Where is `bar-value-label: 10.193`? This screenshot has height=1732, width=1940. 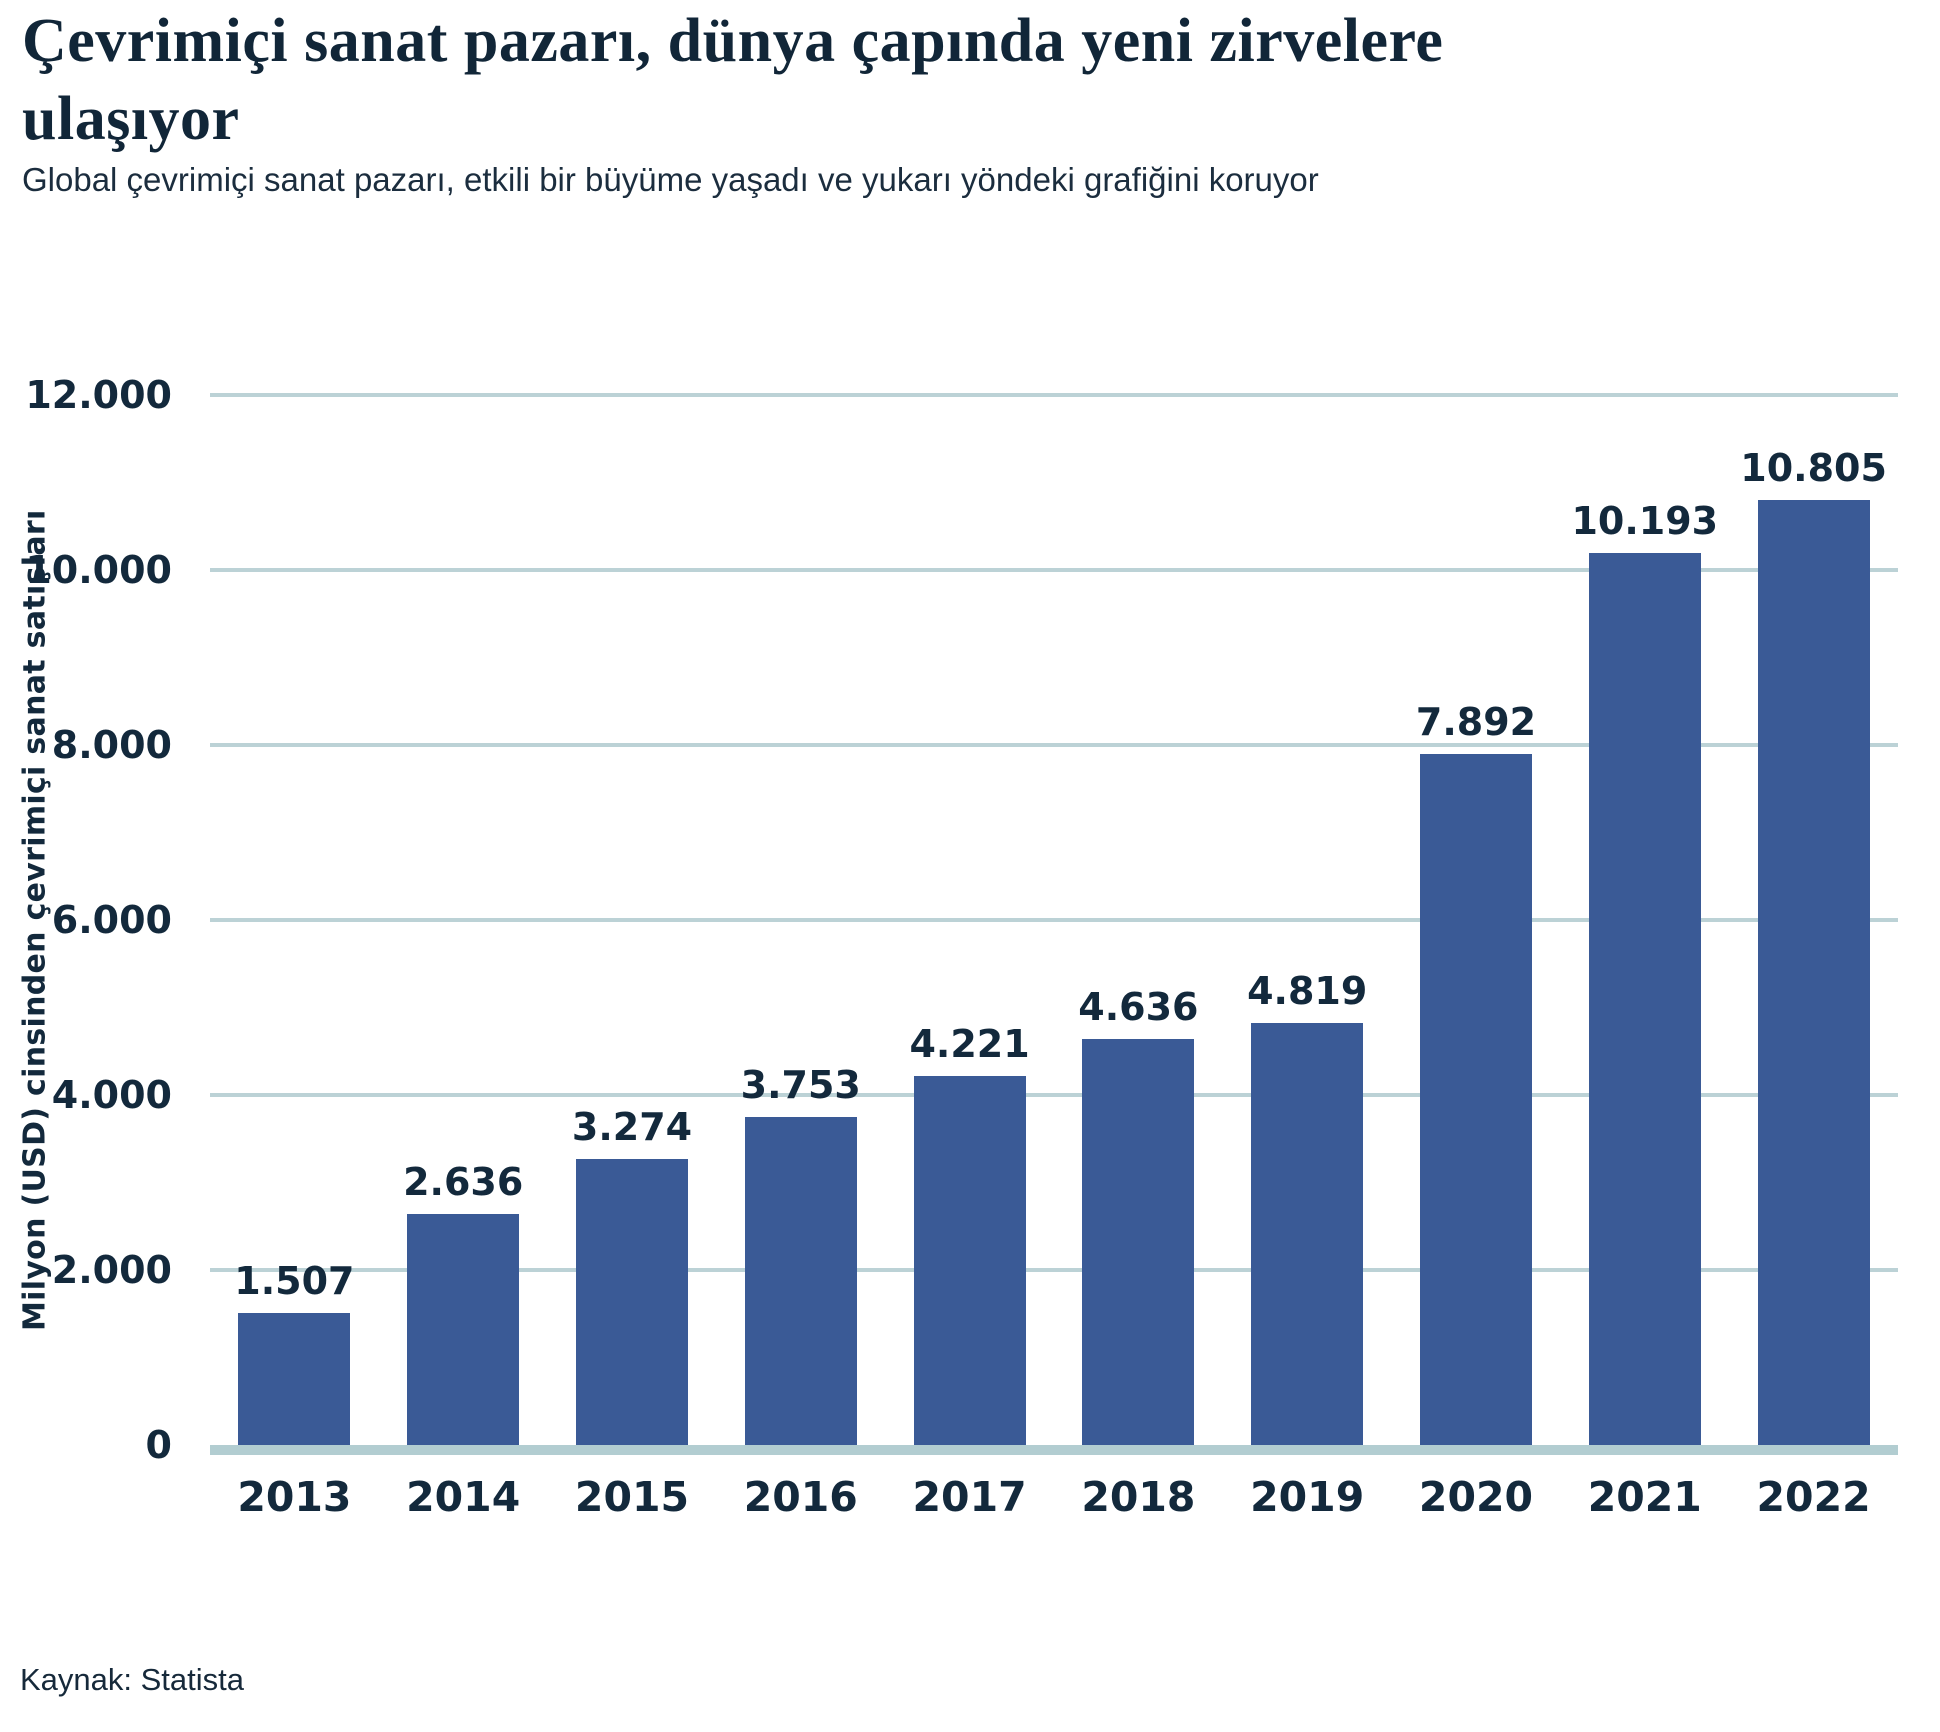
bar-value-label: 10.193 is located at coordinates (1645, 521).